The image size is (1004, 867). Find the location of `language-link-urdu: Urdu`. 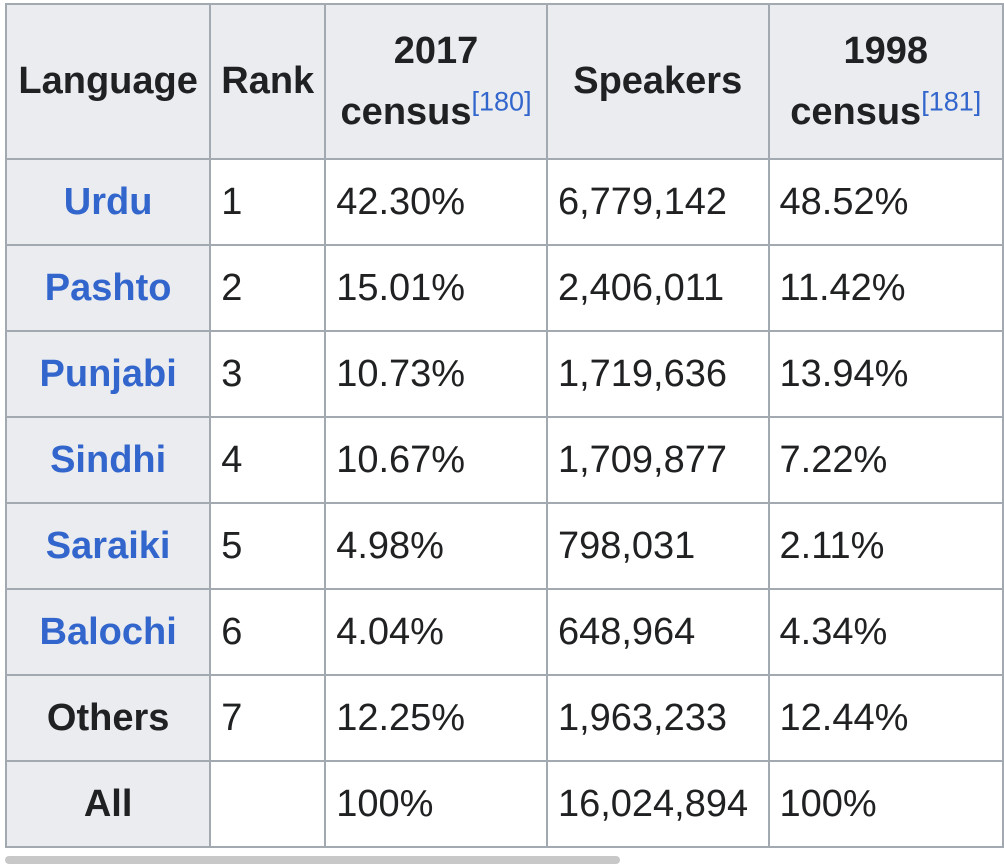

language-link-urdu: Urdu is located at coordinates (108, 201).